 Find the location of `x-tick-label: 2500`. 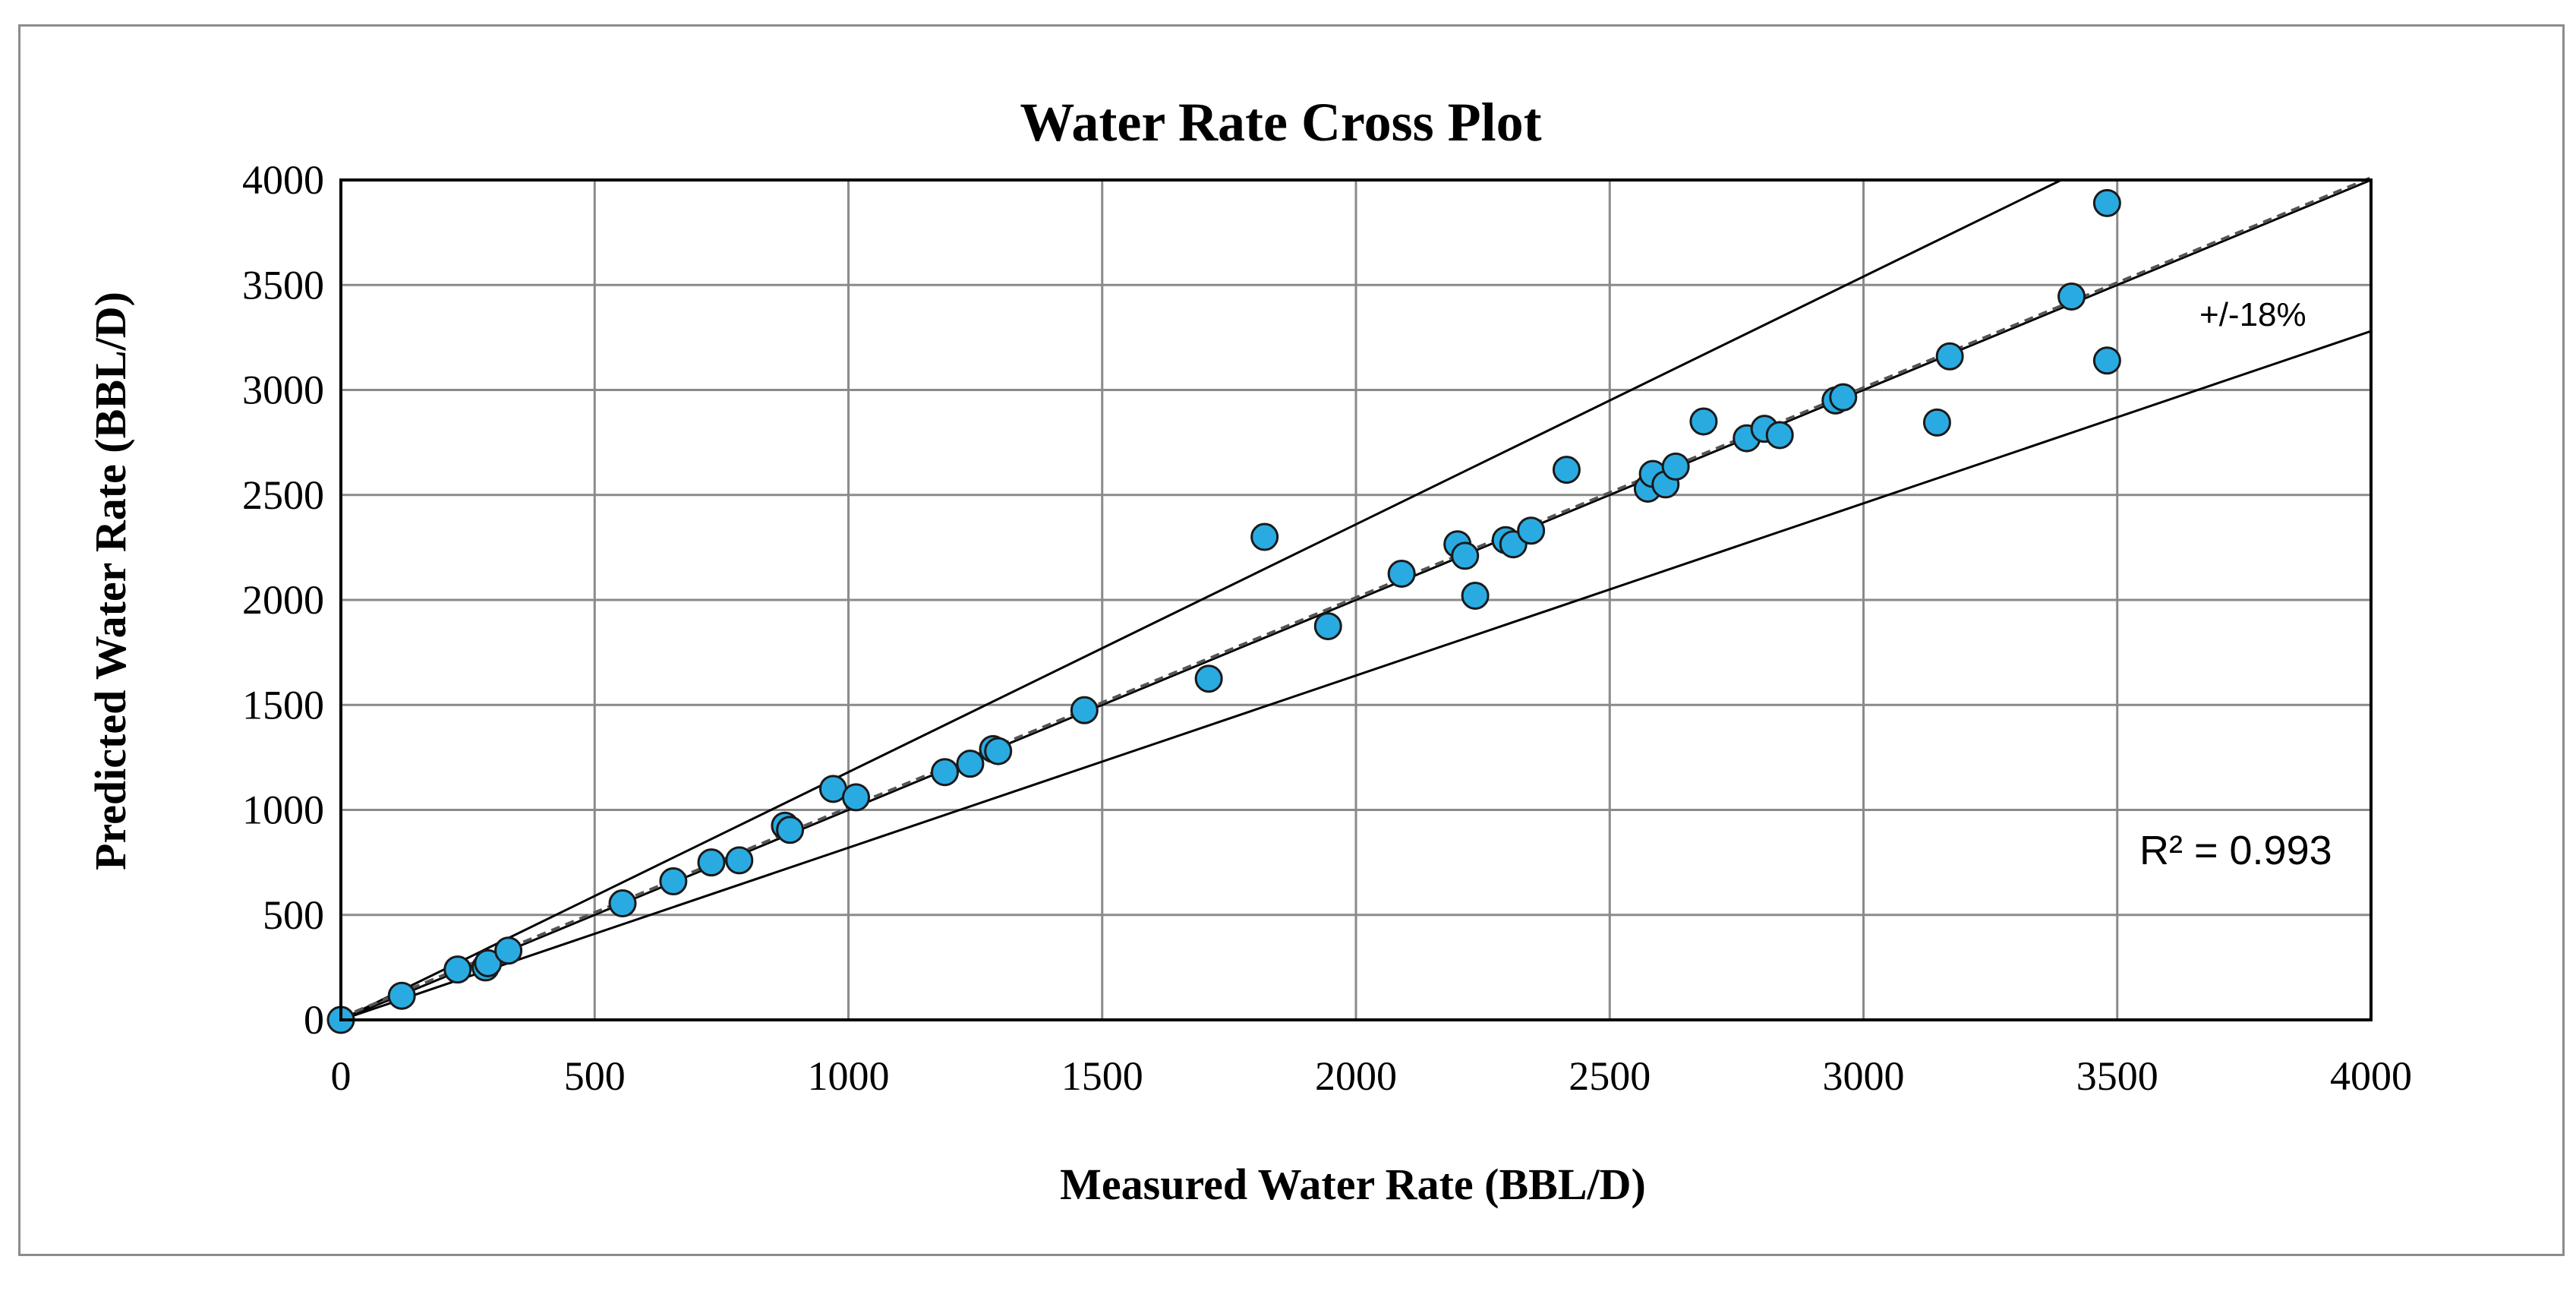

x-tick-label: 2500 is located at coordinates (1610, 1076).